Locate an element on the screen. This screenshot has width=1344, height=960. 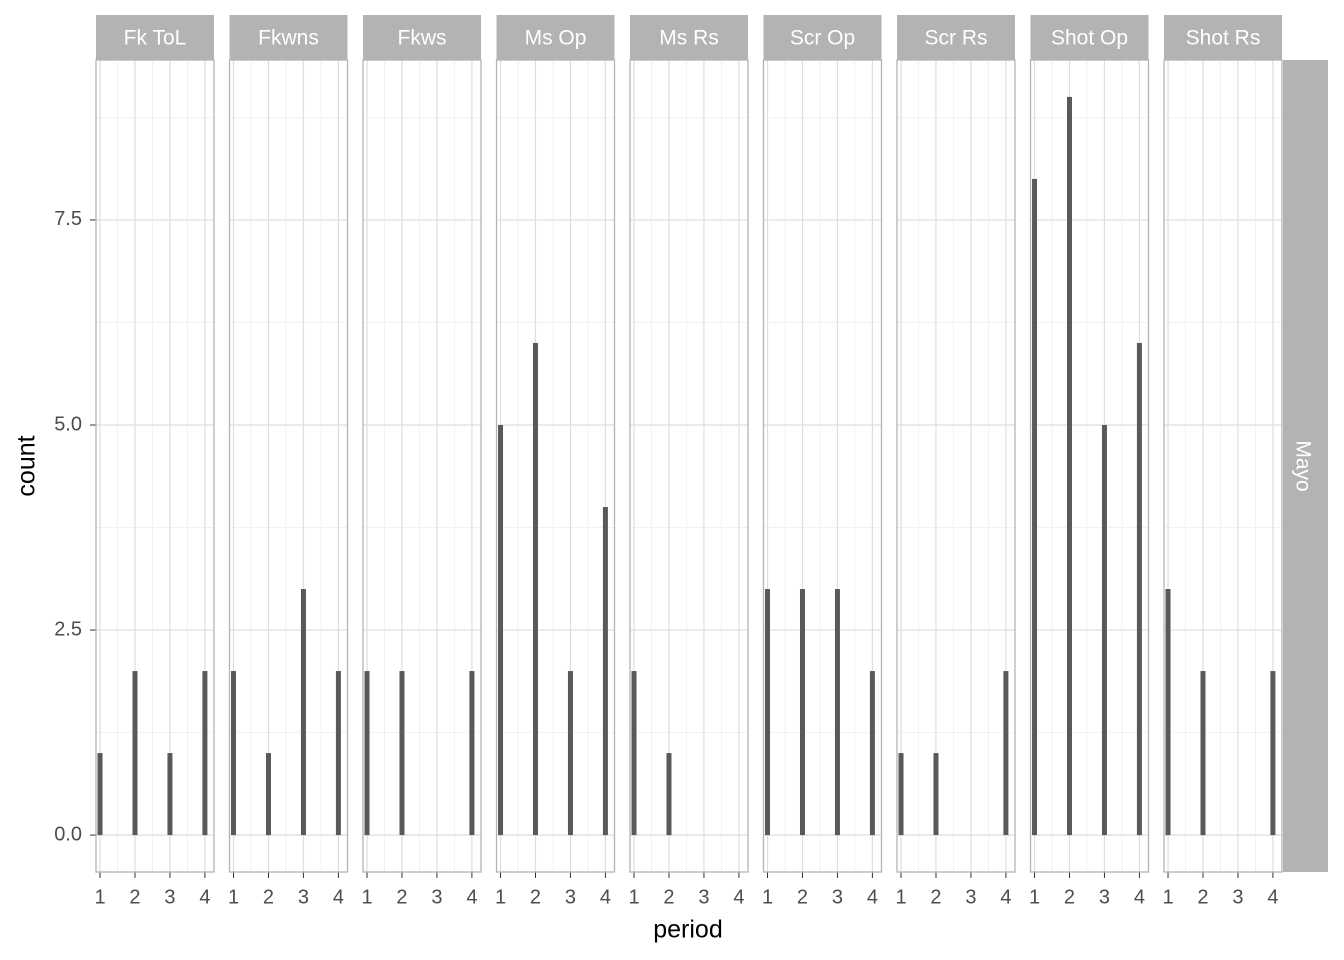
facet-title: Shot Rs is located at coordinates (1223, 38).